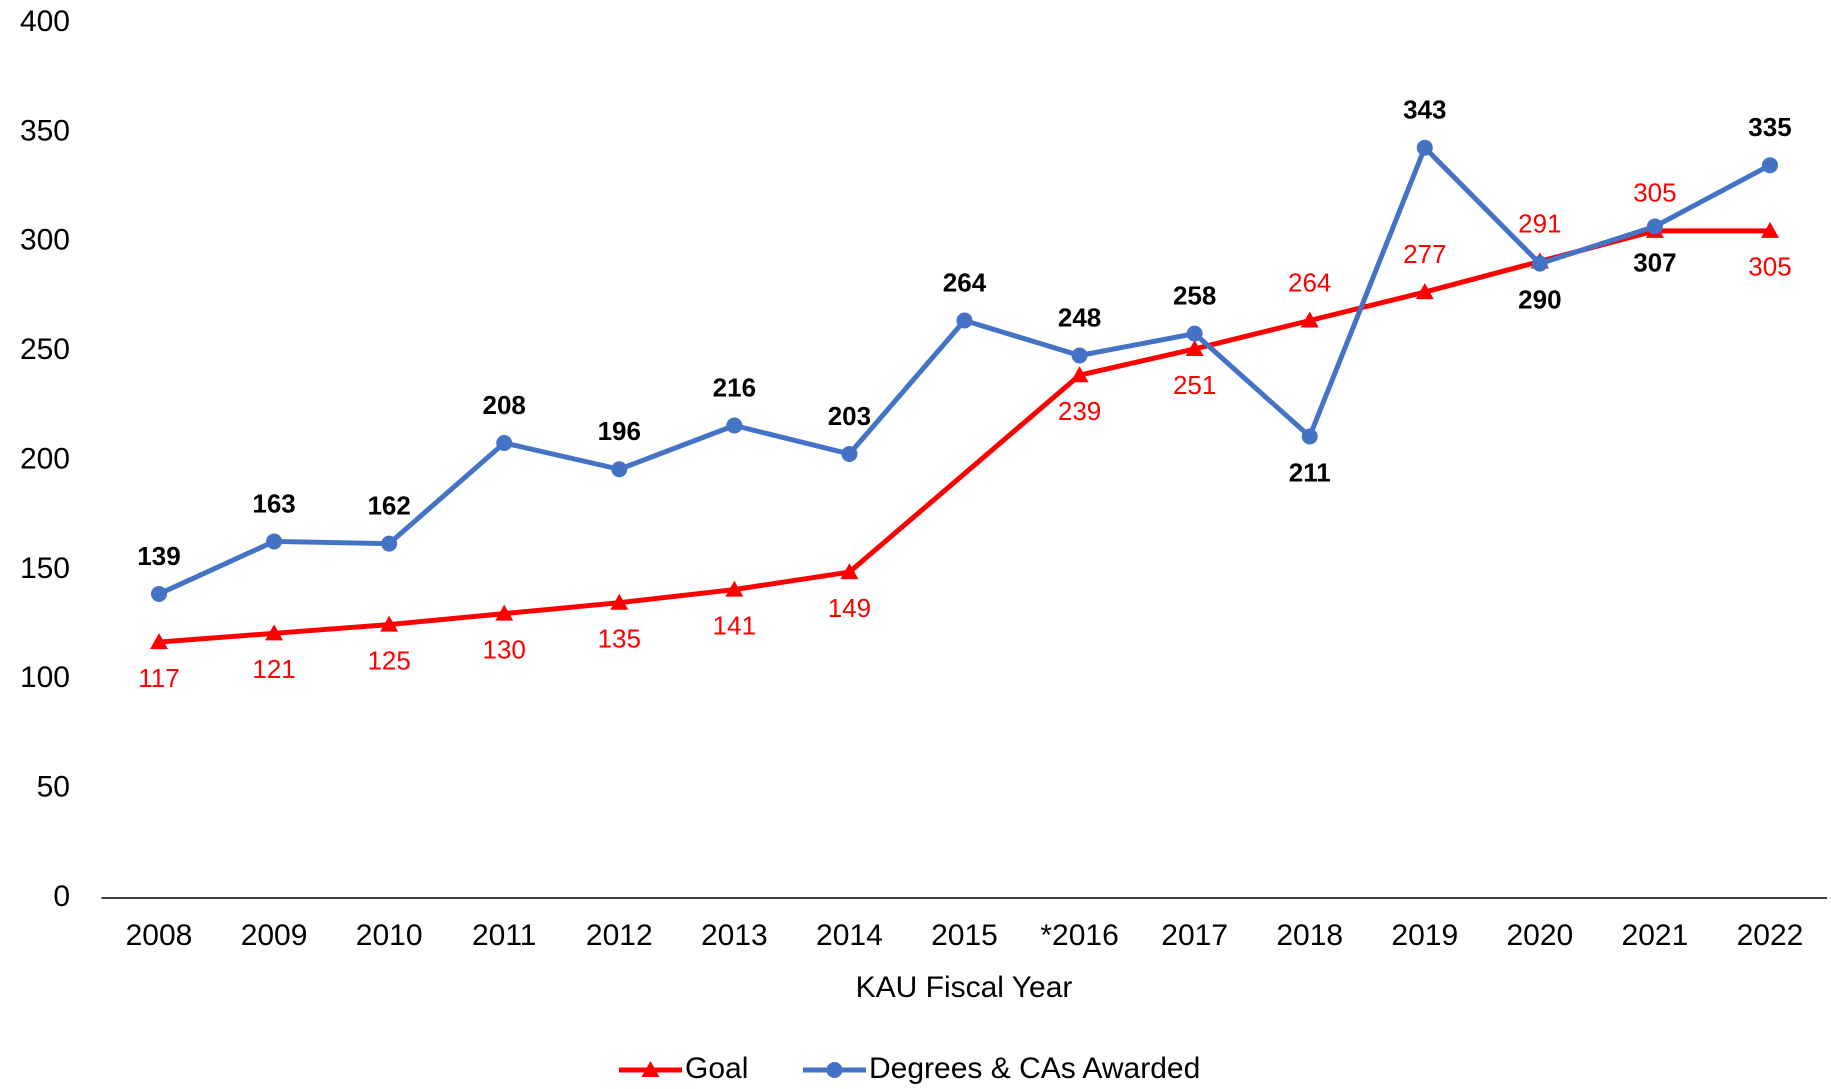  What do you see at coordinates (734, 935) in the screenshot?
I see `x-tick-label: 2013` at bounding box center [734, 935].